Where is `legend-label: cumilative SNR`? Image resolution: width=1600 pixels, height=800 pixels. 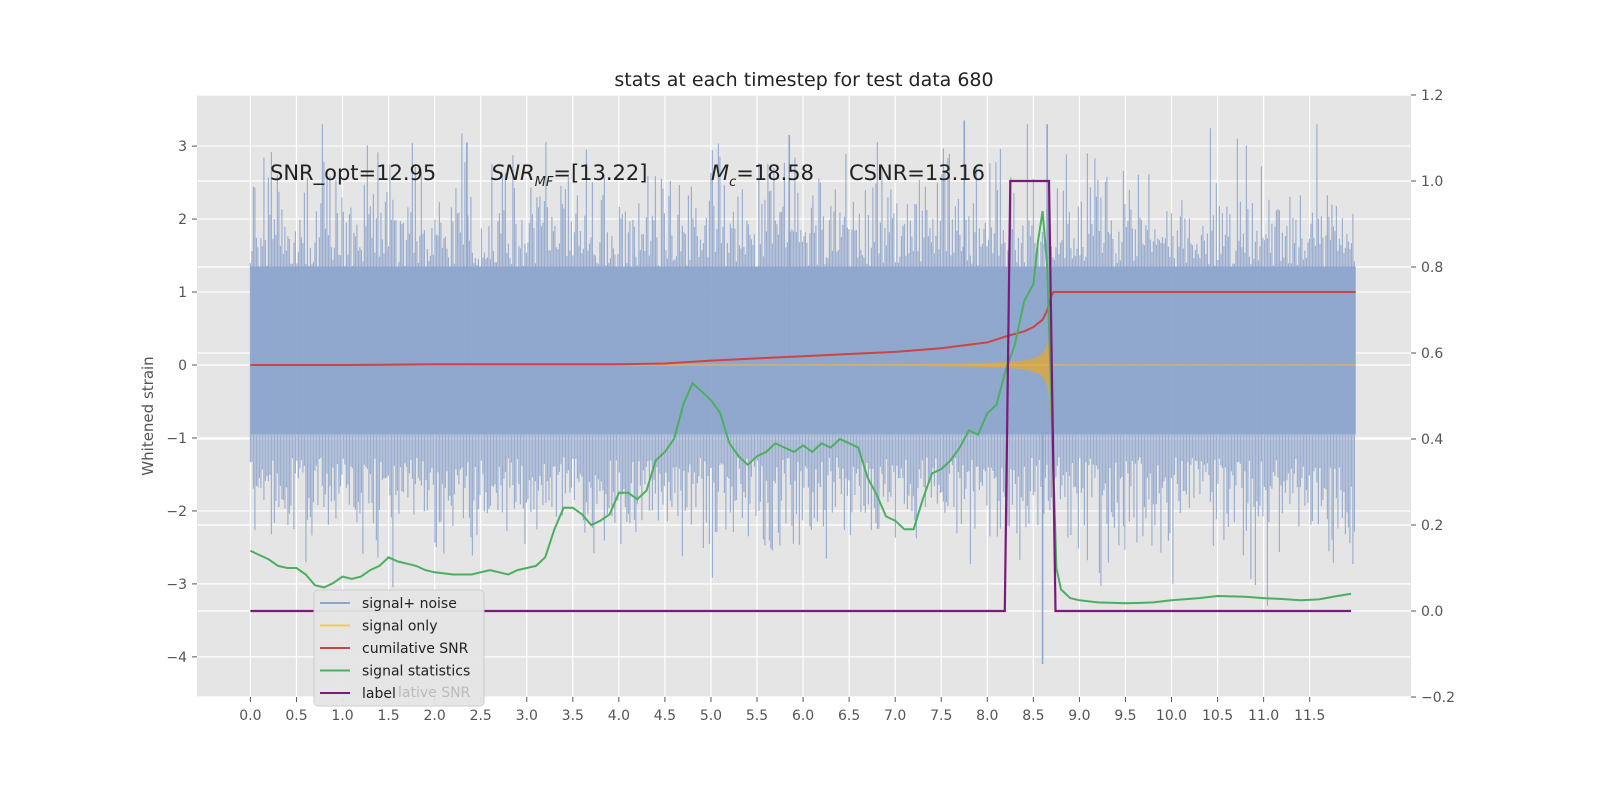
legend-label: cumilative SNR is located at coordinates (415, 649).